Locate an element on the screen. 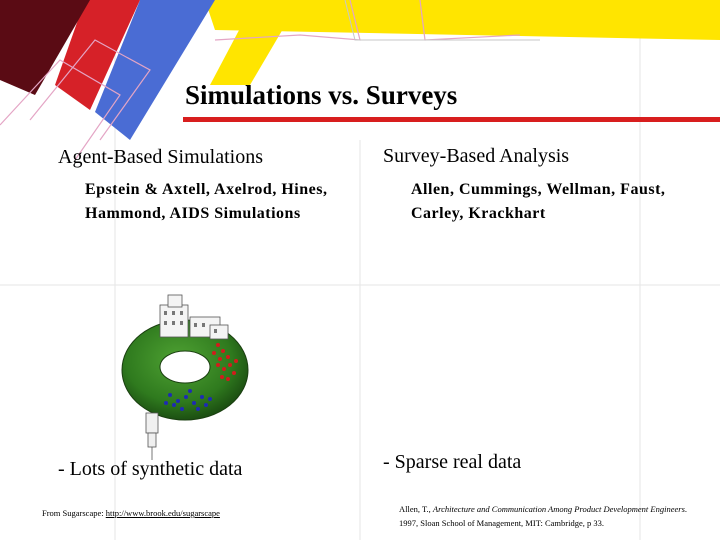 This screenshot has height=540, width=720. slide-title: Simulations vs. Surveys is located at coordinates (321, 95).